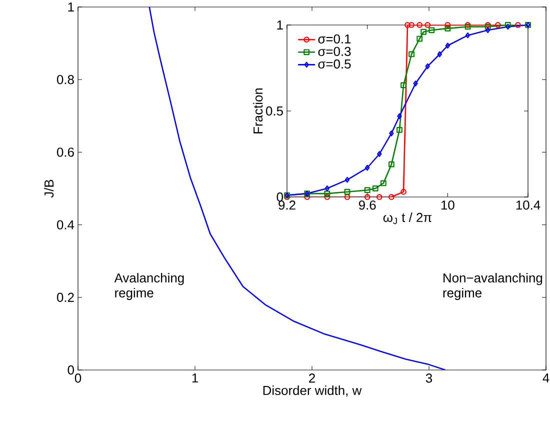 This screenshot has width=550, height=425. Describe the element at coordinates (334, 64) in the screenshot. I see `legend-label: σ=0.5` at that location.